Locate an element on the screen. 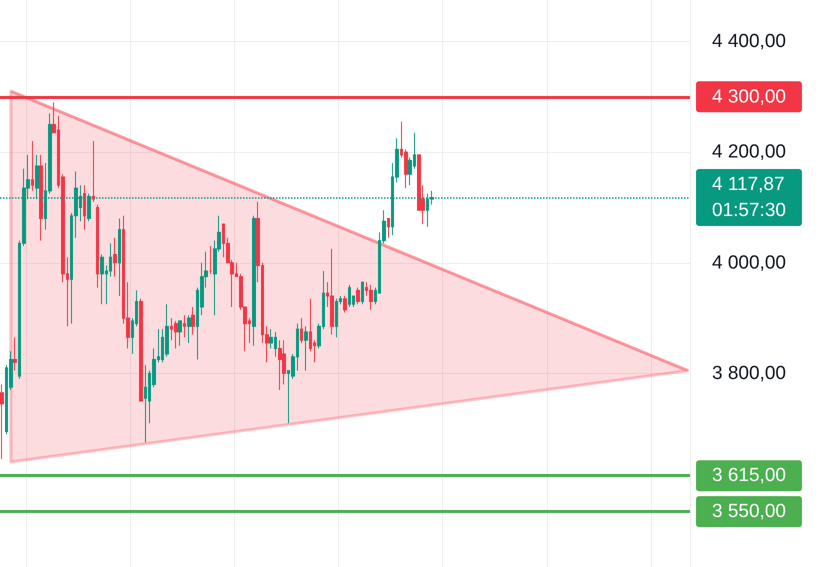 This screenshot has height=567, width=829. ref-line-label: 4 117,87 is located at coordinates (748, 185).